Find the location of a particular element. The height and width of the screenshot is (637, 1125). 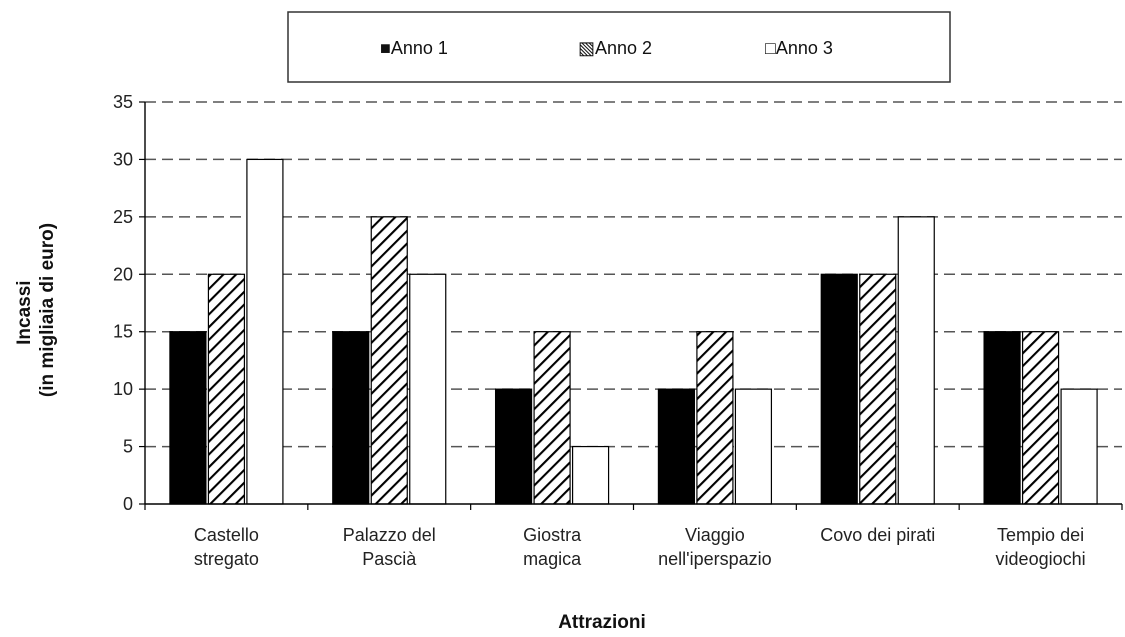

y-tick-label-35: 35 is located at coordinates (123, 102).